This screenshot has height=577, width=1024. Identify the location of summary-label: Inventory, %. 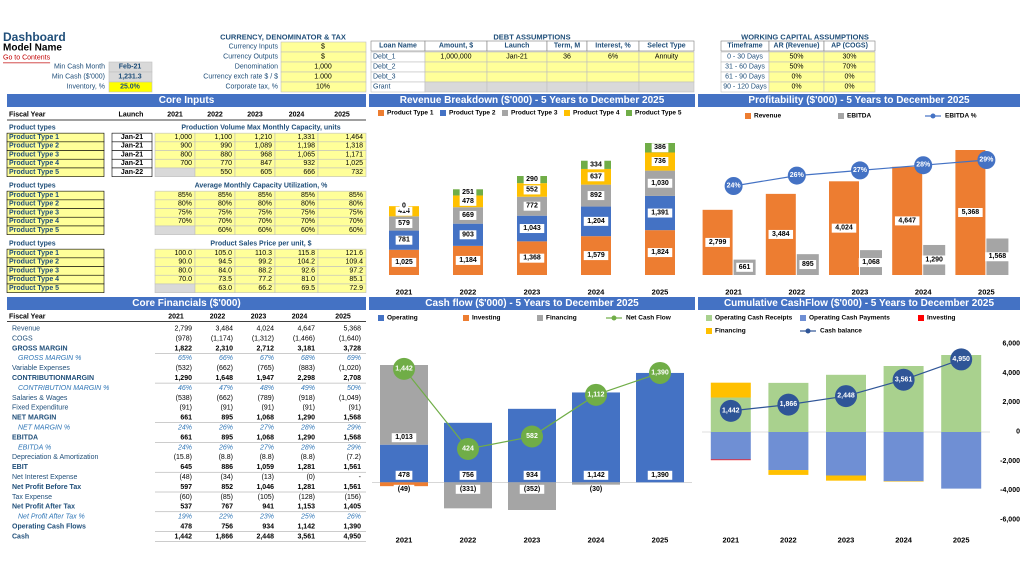
(86, 87).